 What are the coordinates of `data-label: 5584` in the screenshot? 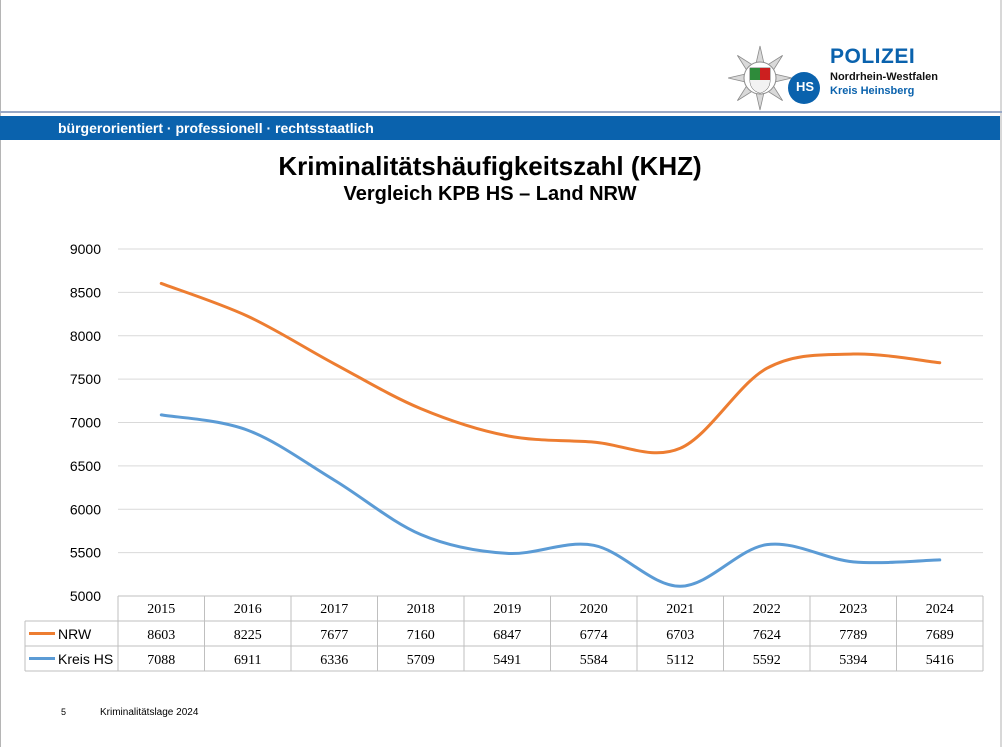 It's located at (594, 660).